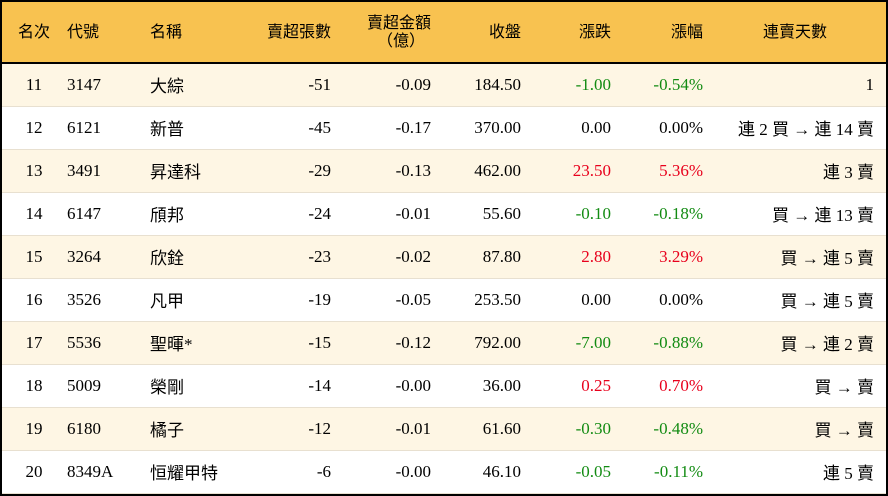 The image size is (888, 496). Describe the element at coordinates (794, 31) in the screenshot. I see `header-sell-days: 連賣天數` at that location.